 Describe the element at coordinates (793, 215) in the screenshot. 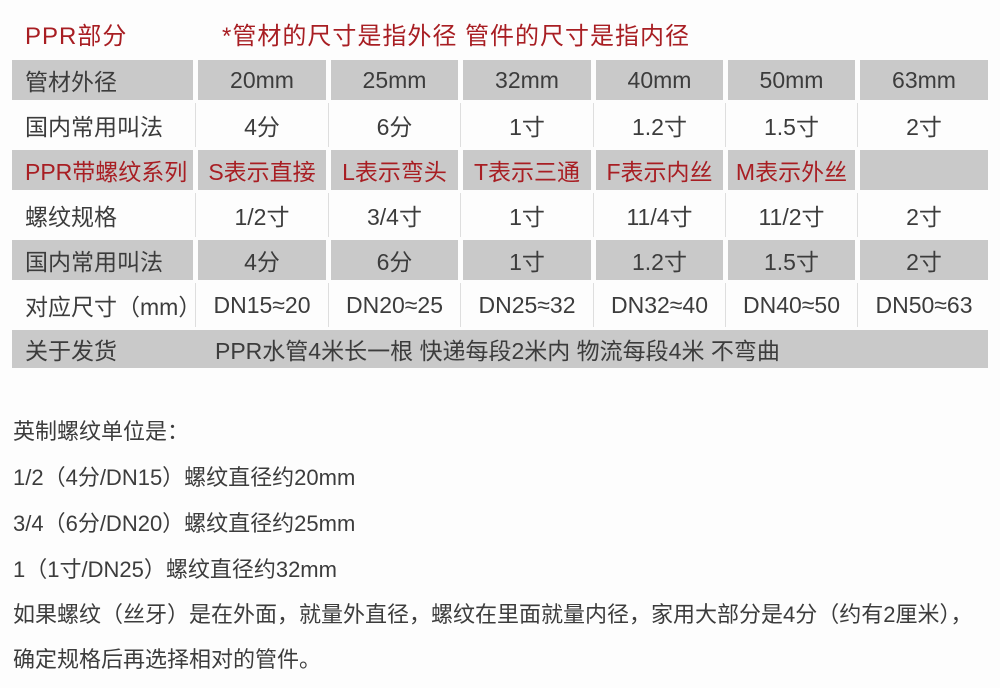

I see `table-cell: 11/2寸` at that location.